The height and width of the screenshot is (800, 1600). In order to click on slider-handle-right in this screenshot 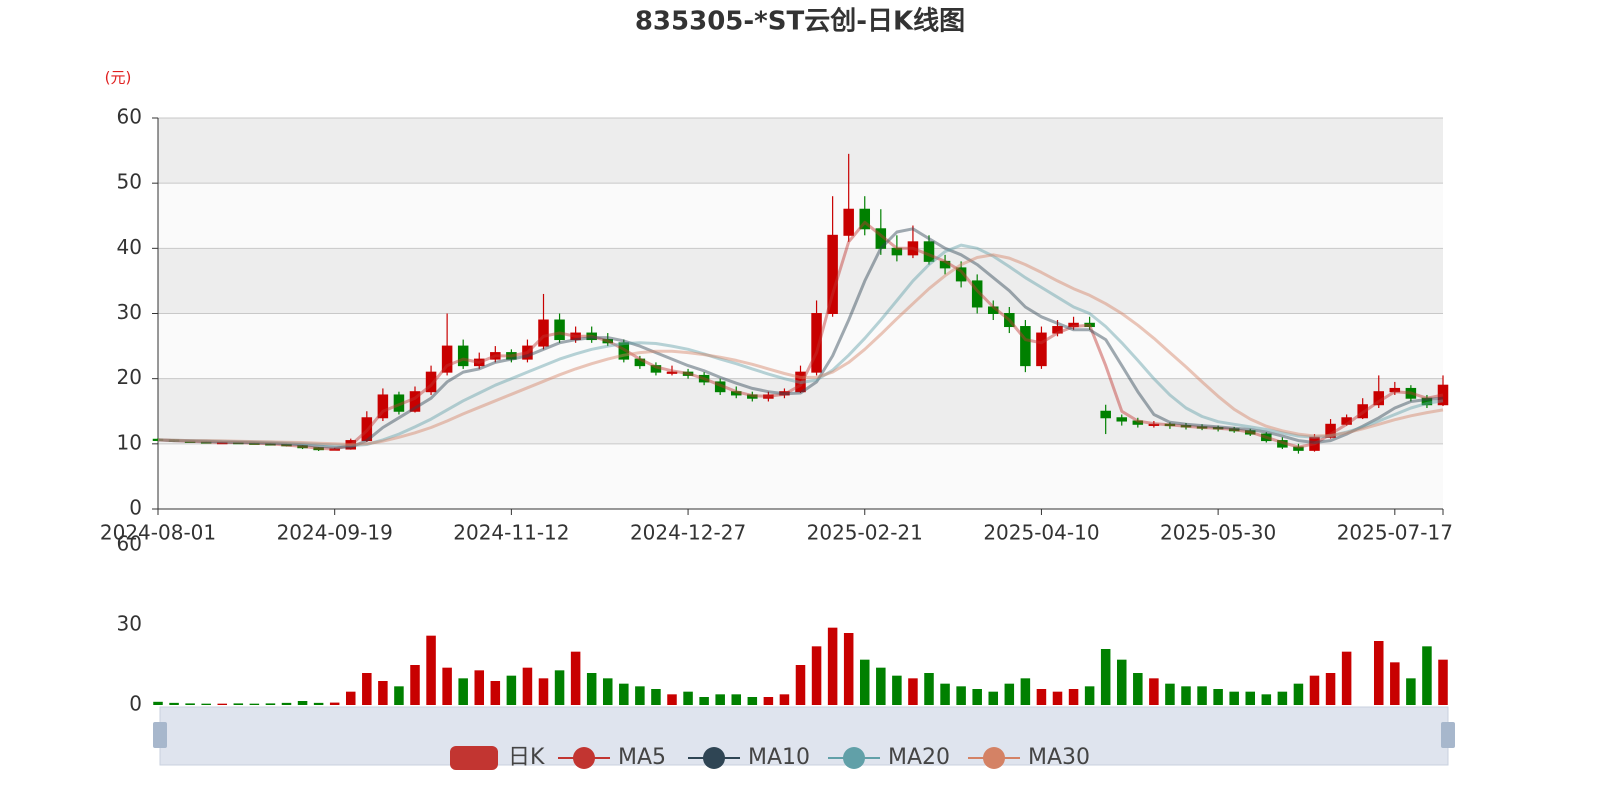, I will do `click(1448, 735)`.